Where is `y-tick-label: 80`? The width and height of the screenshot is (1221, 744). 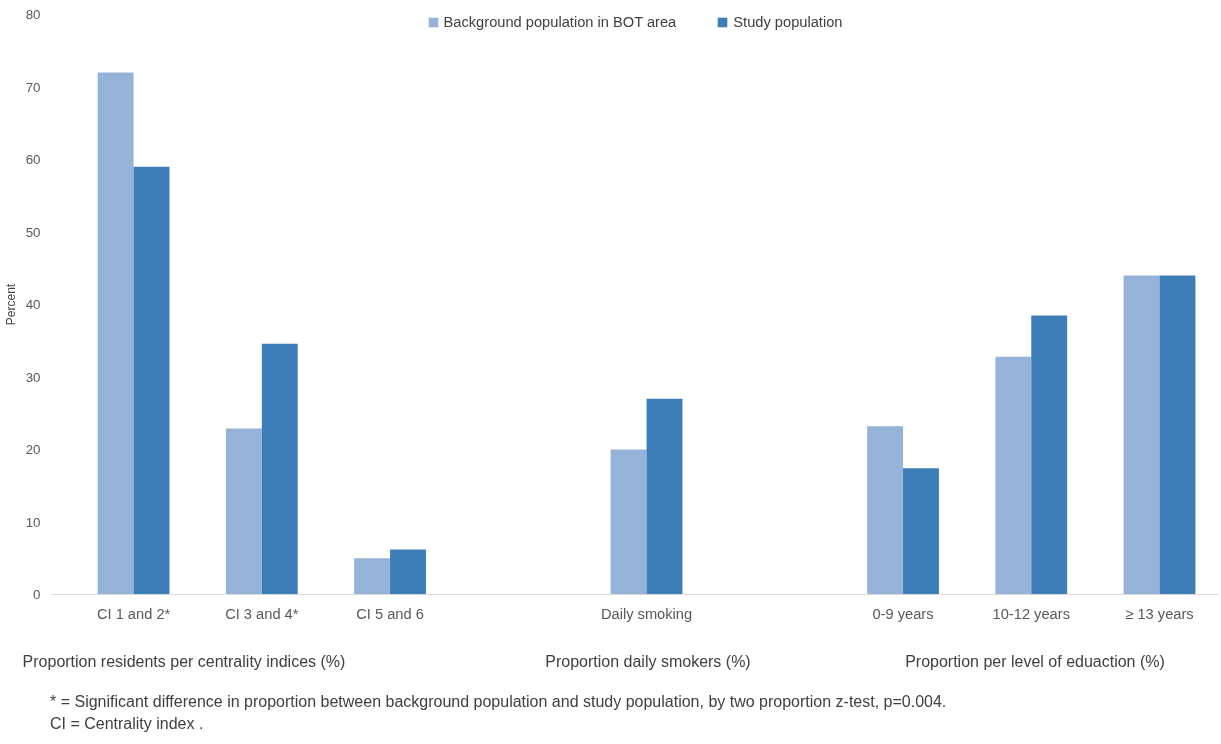 y-tick-label: 80 is located at coordinates (33, 14).